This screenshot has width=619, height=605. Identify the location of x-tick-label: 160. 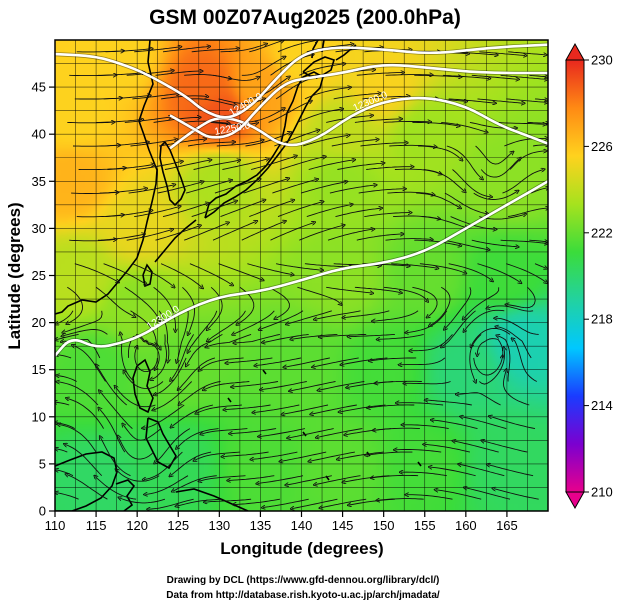
(466, 525).